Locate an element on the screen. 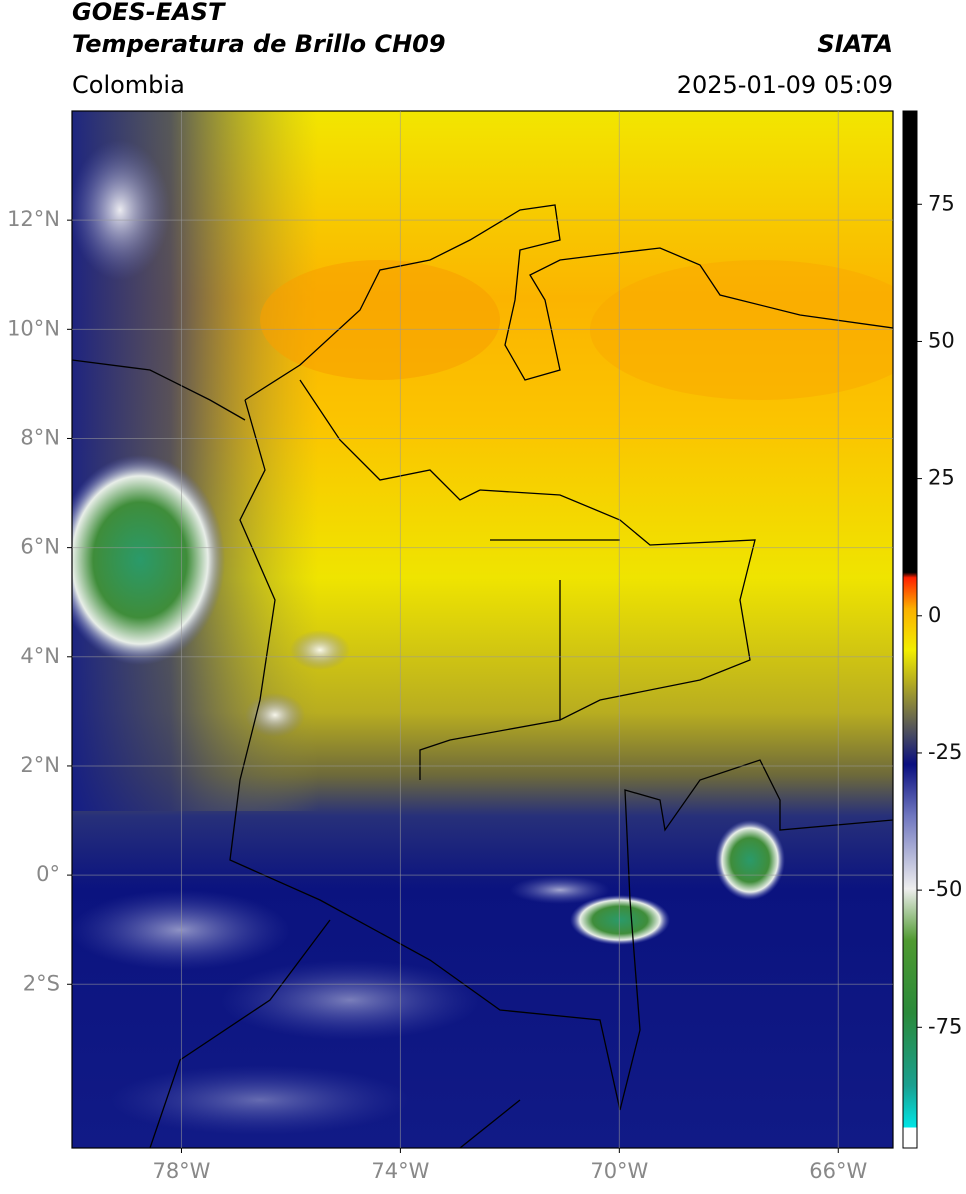 This screenshot has width=966, height=1194. lon-label: 70°W is located at coordinates (619, 1171).